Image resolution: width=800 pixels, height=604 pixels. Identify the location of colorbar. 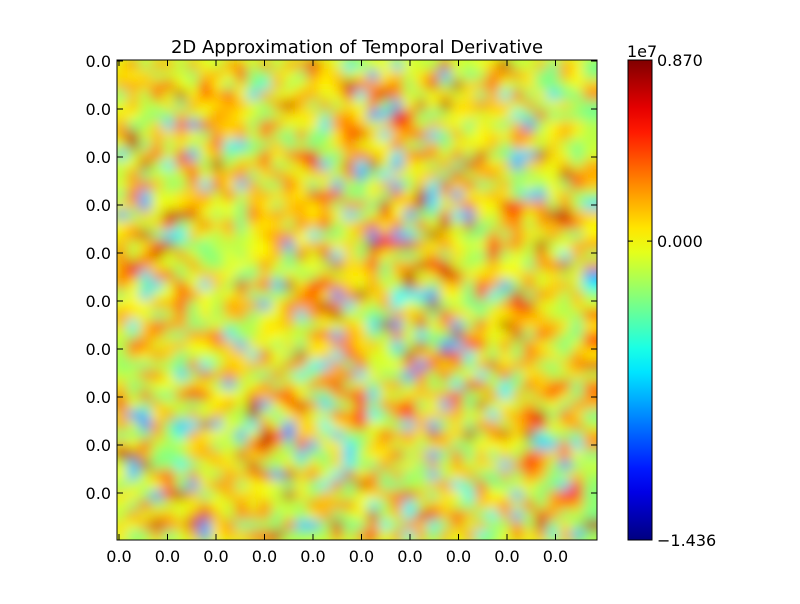
(640, 300).